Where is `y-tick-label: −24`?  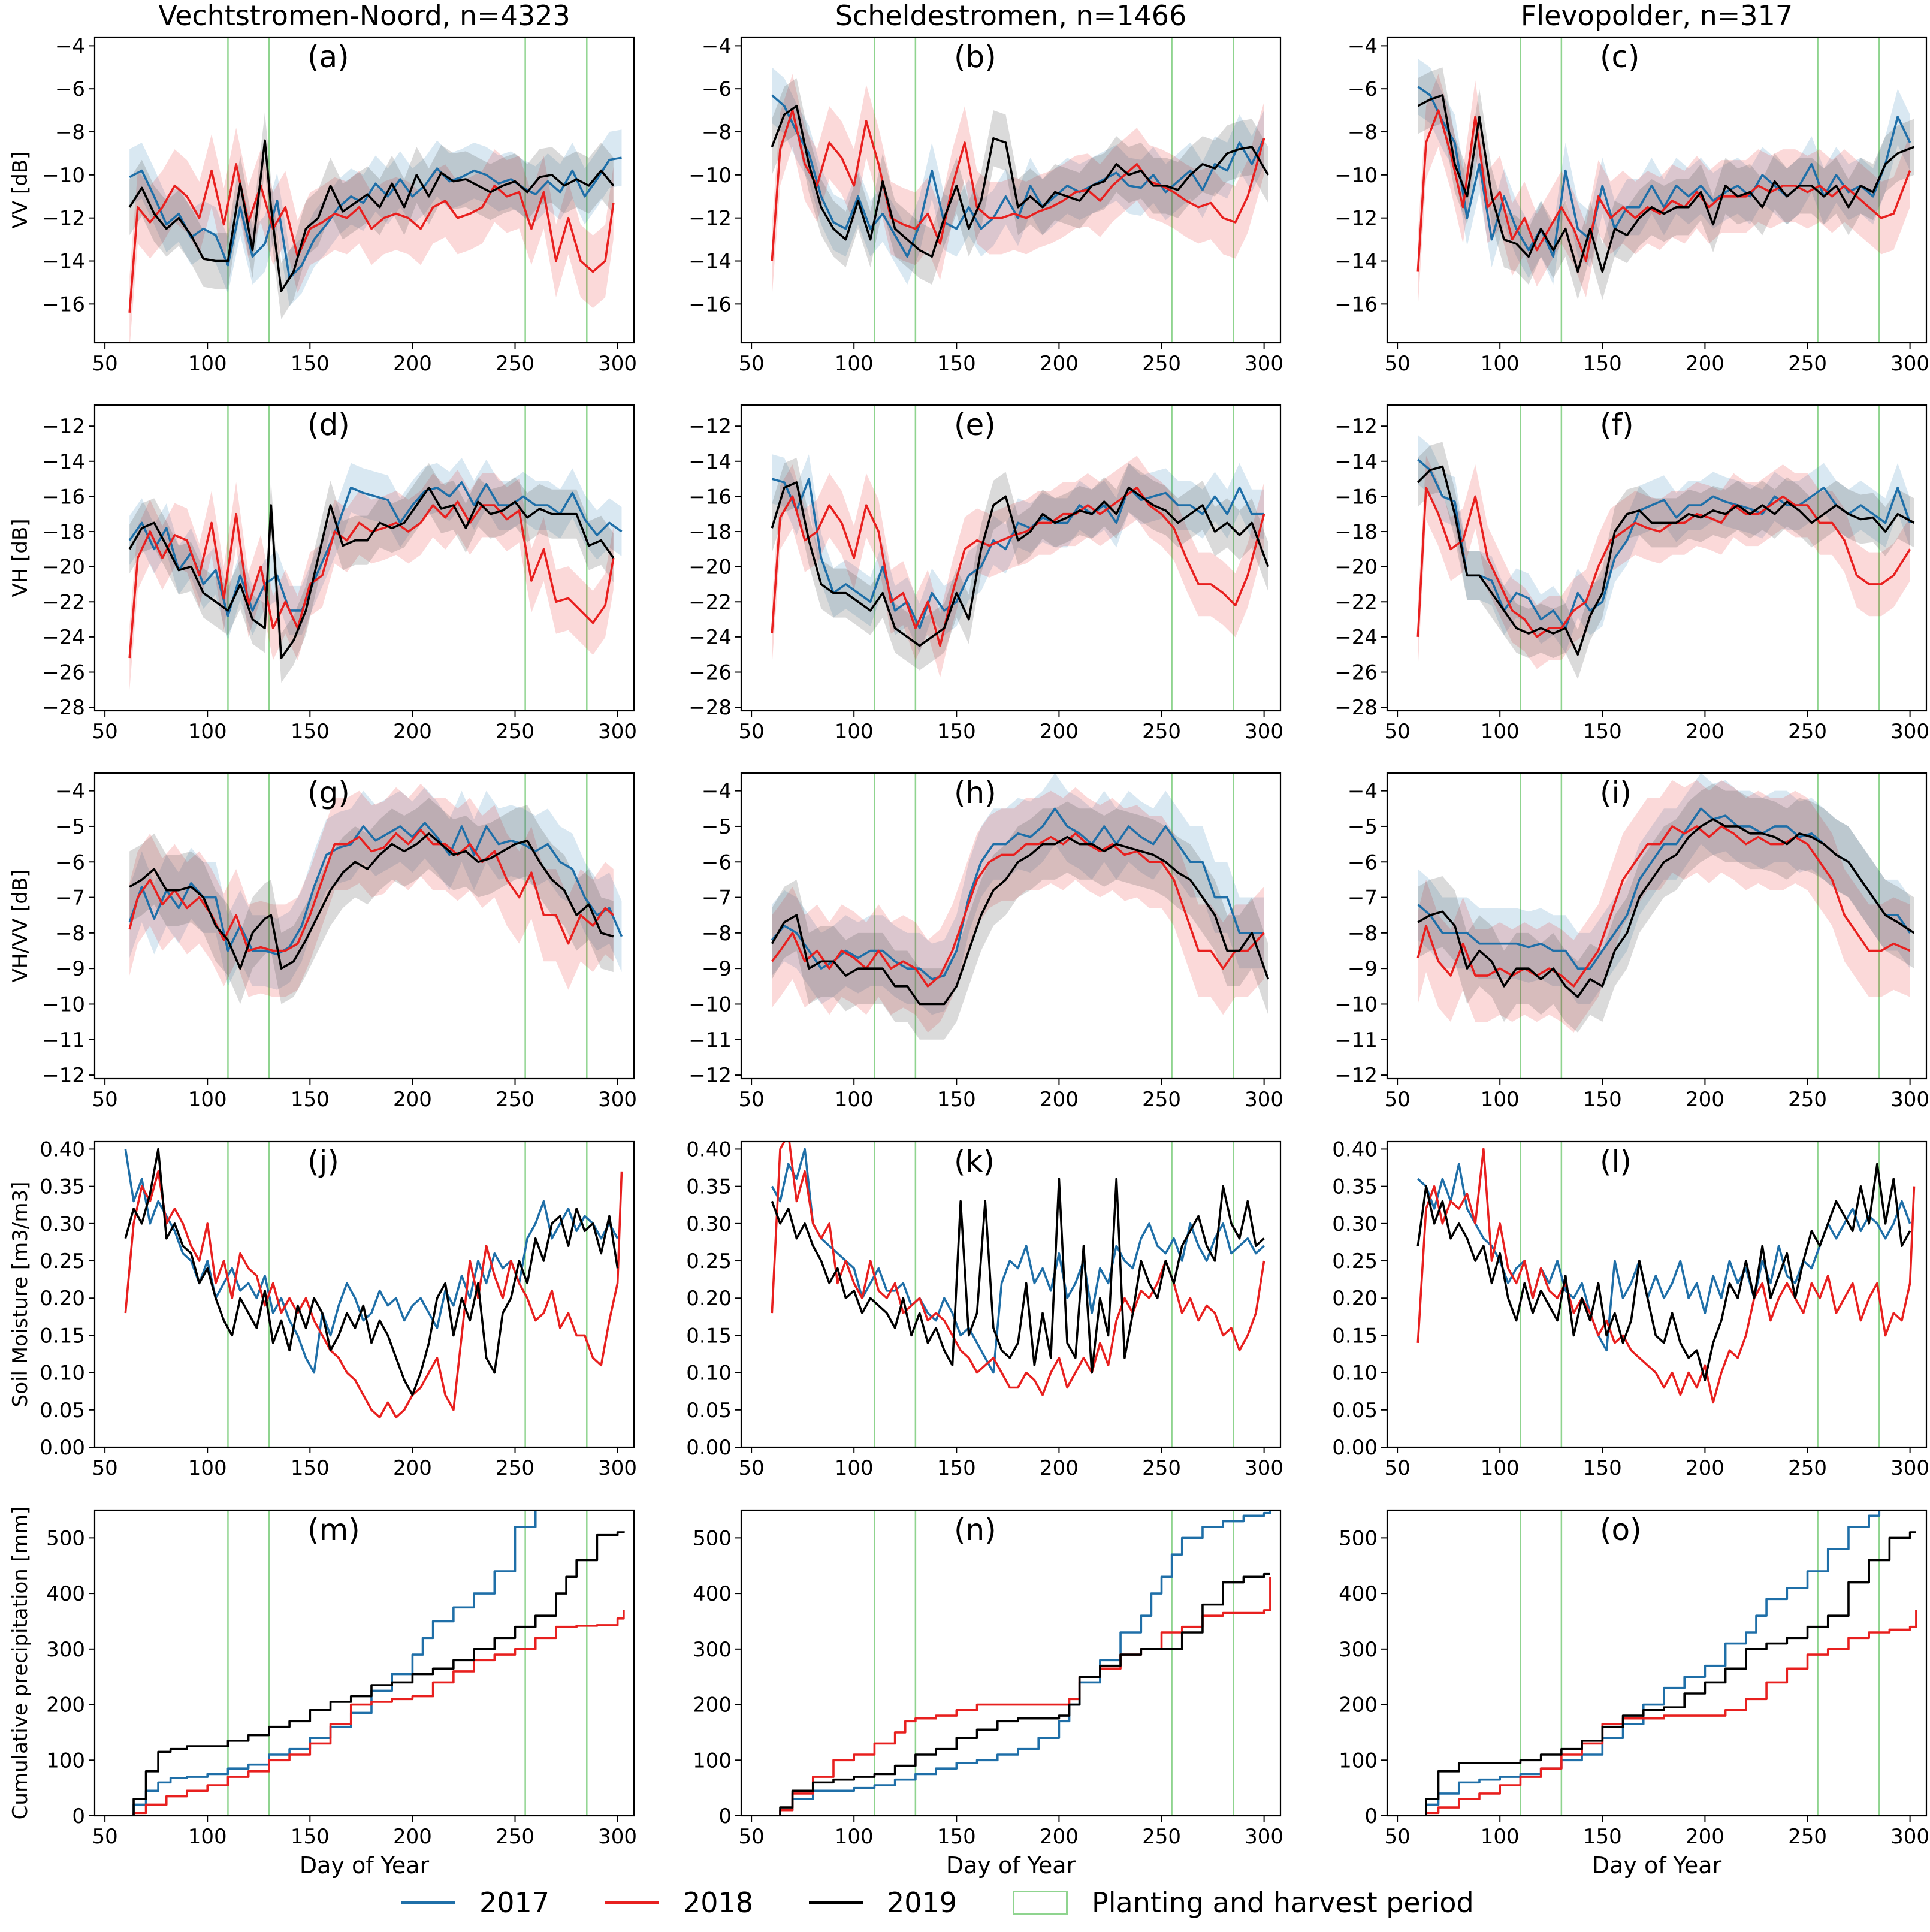
y-tick-label: −24 is located at coordinates (1356, 638).